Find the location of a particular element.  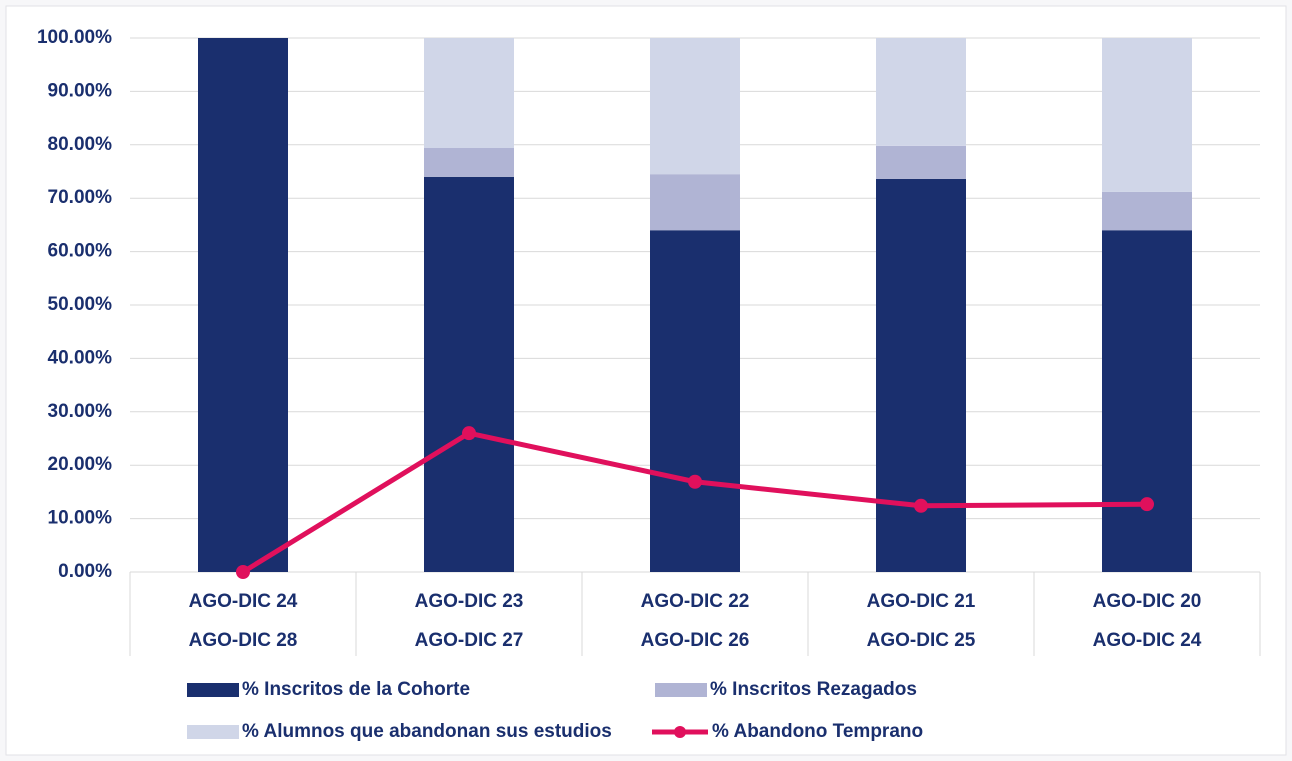

x-tick-label: AGO-DIC 23 is located at coordinates (469, 601).